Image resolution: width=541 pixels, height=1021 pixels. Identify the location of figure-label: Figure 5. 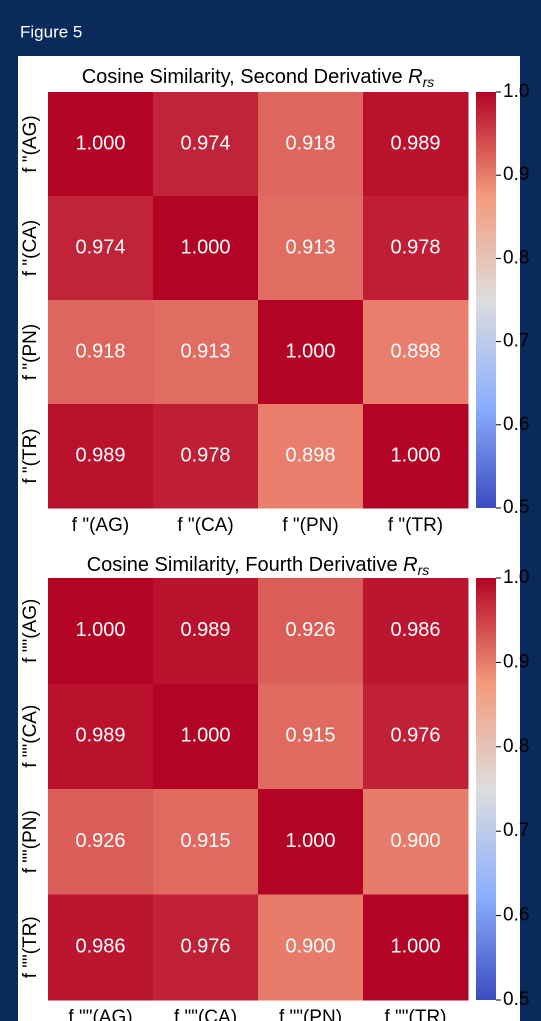
(51, 31).